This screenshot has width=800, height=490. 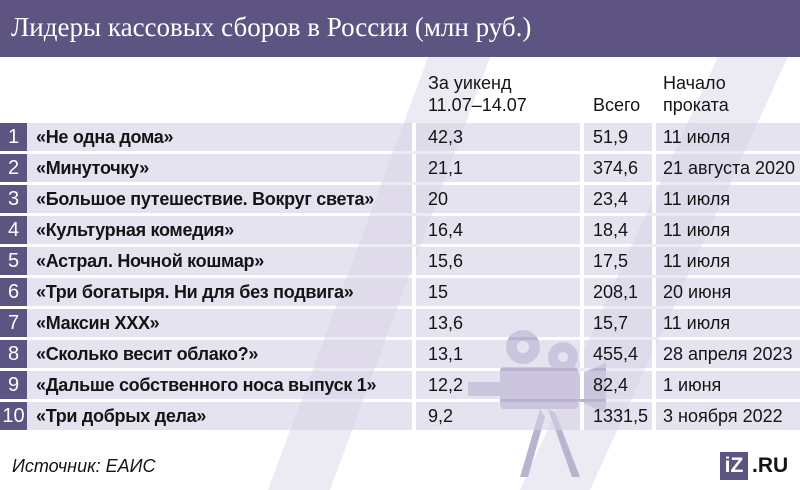 I want to click on movie-title: «Максин XXX», so click(x=98, y=323).